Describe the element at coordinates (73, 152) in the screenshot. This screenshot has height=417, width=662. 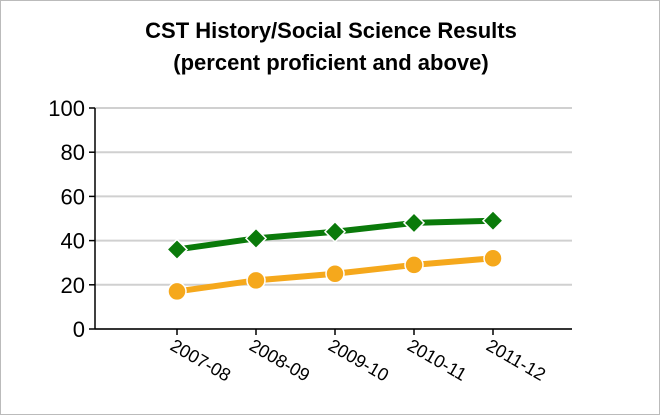
I see `y-tick-label: 80` at that location.